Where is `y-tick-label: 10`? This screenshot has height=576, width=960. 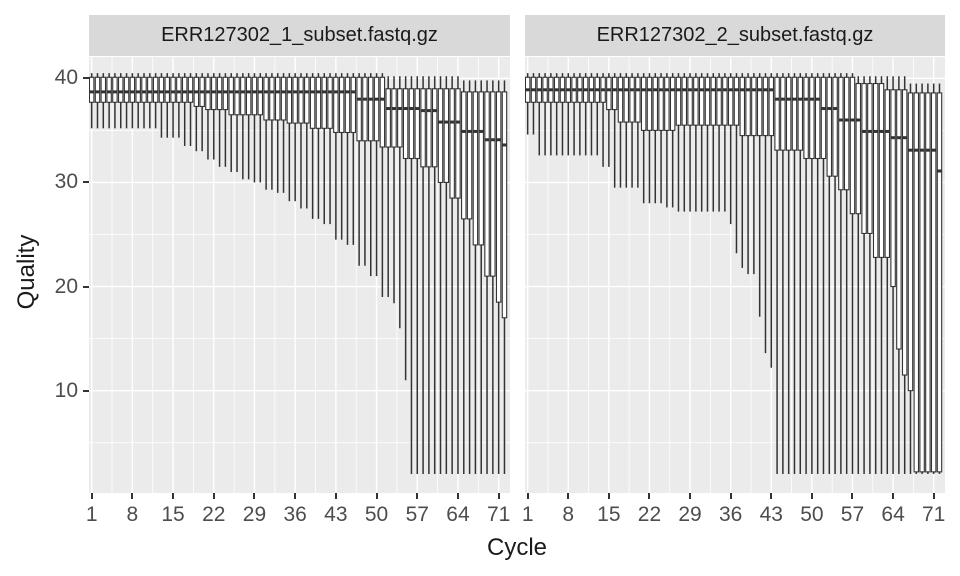 y-tick-label: 10 is located at coordinates (66, 390).